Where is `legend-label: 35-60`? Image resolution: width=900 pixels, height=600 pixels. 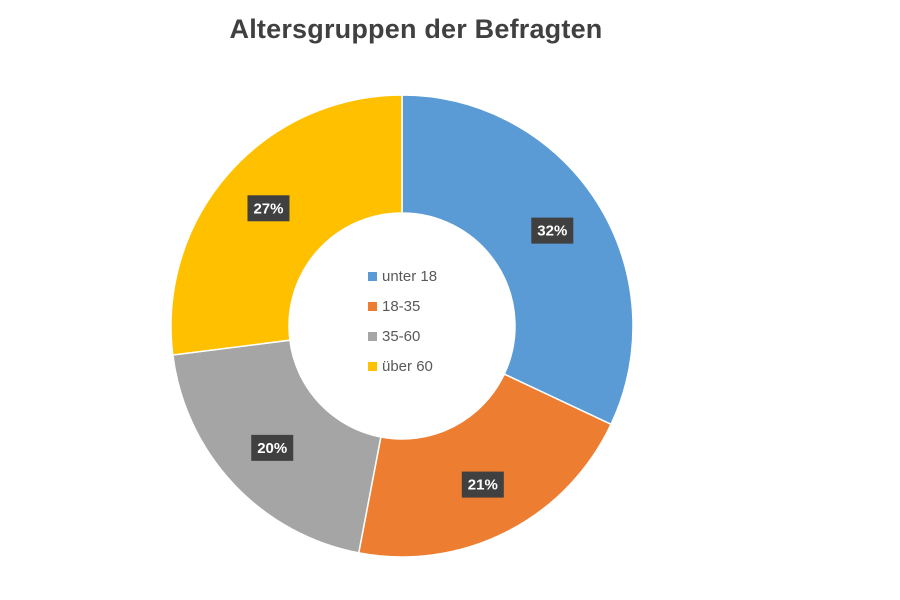
legend-label: 35-60 is located at coordinates (401, 336).